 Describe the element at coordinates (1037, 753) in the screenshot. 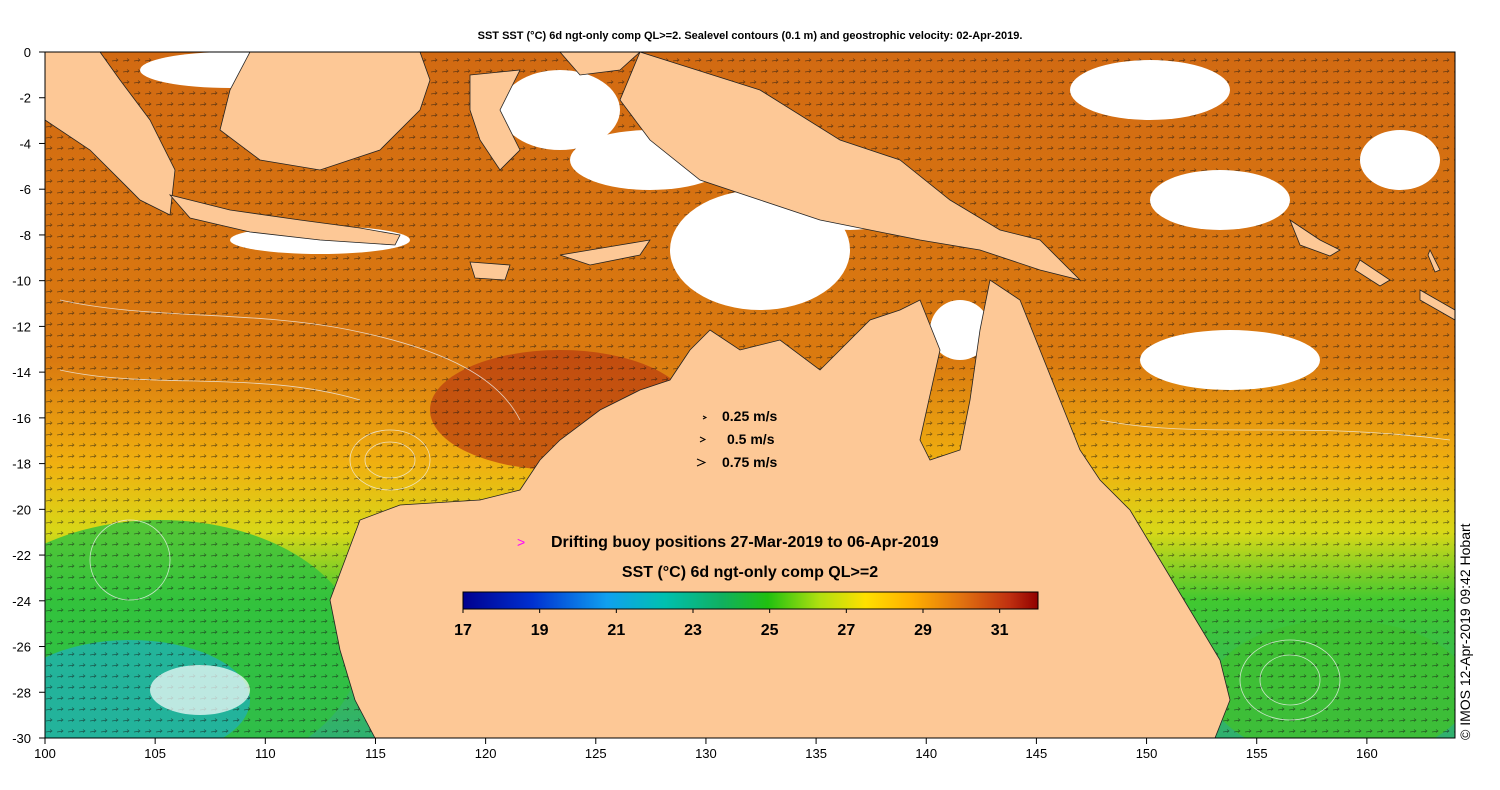

I see `x-tick-label: 145` at that location.